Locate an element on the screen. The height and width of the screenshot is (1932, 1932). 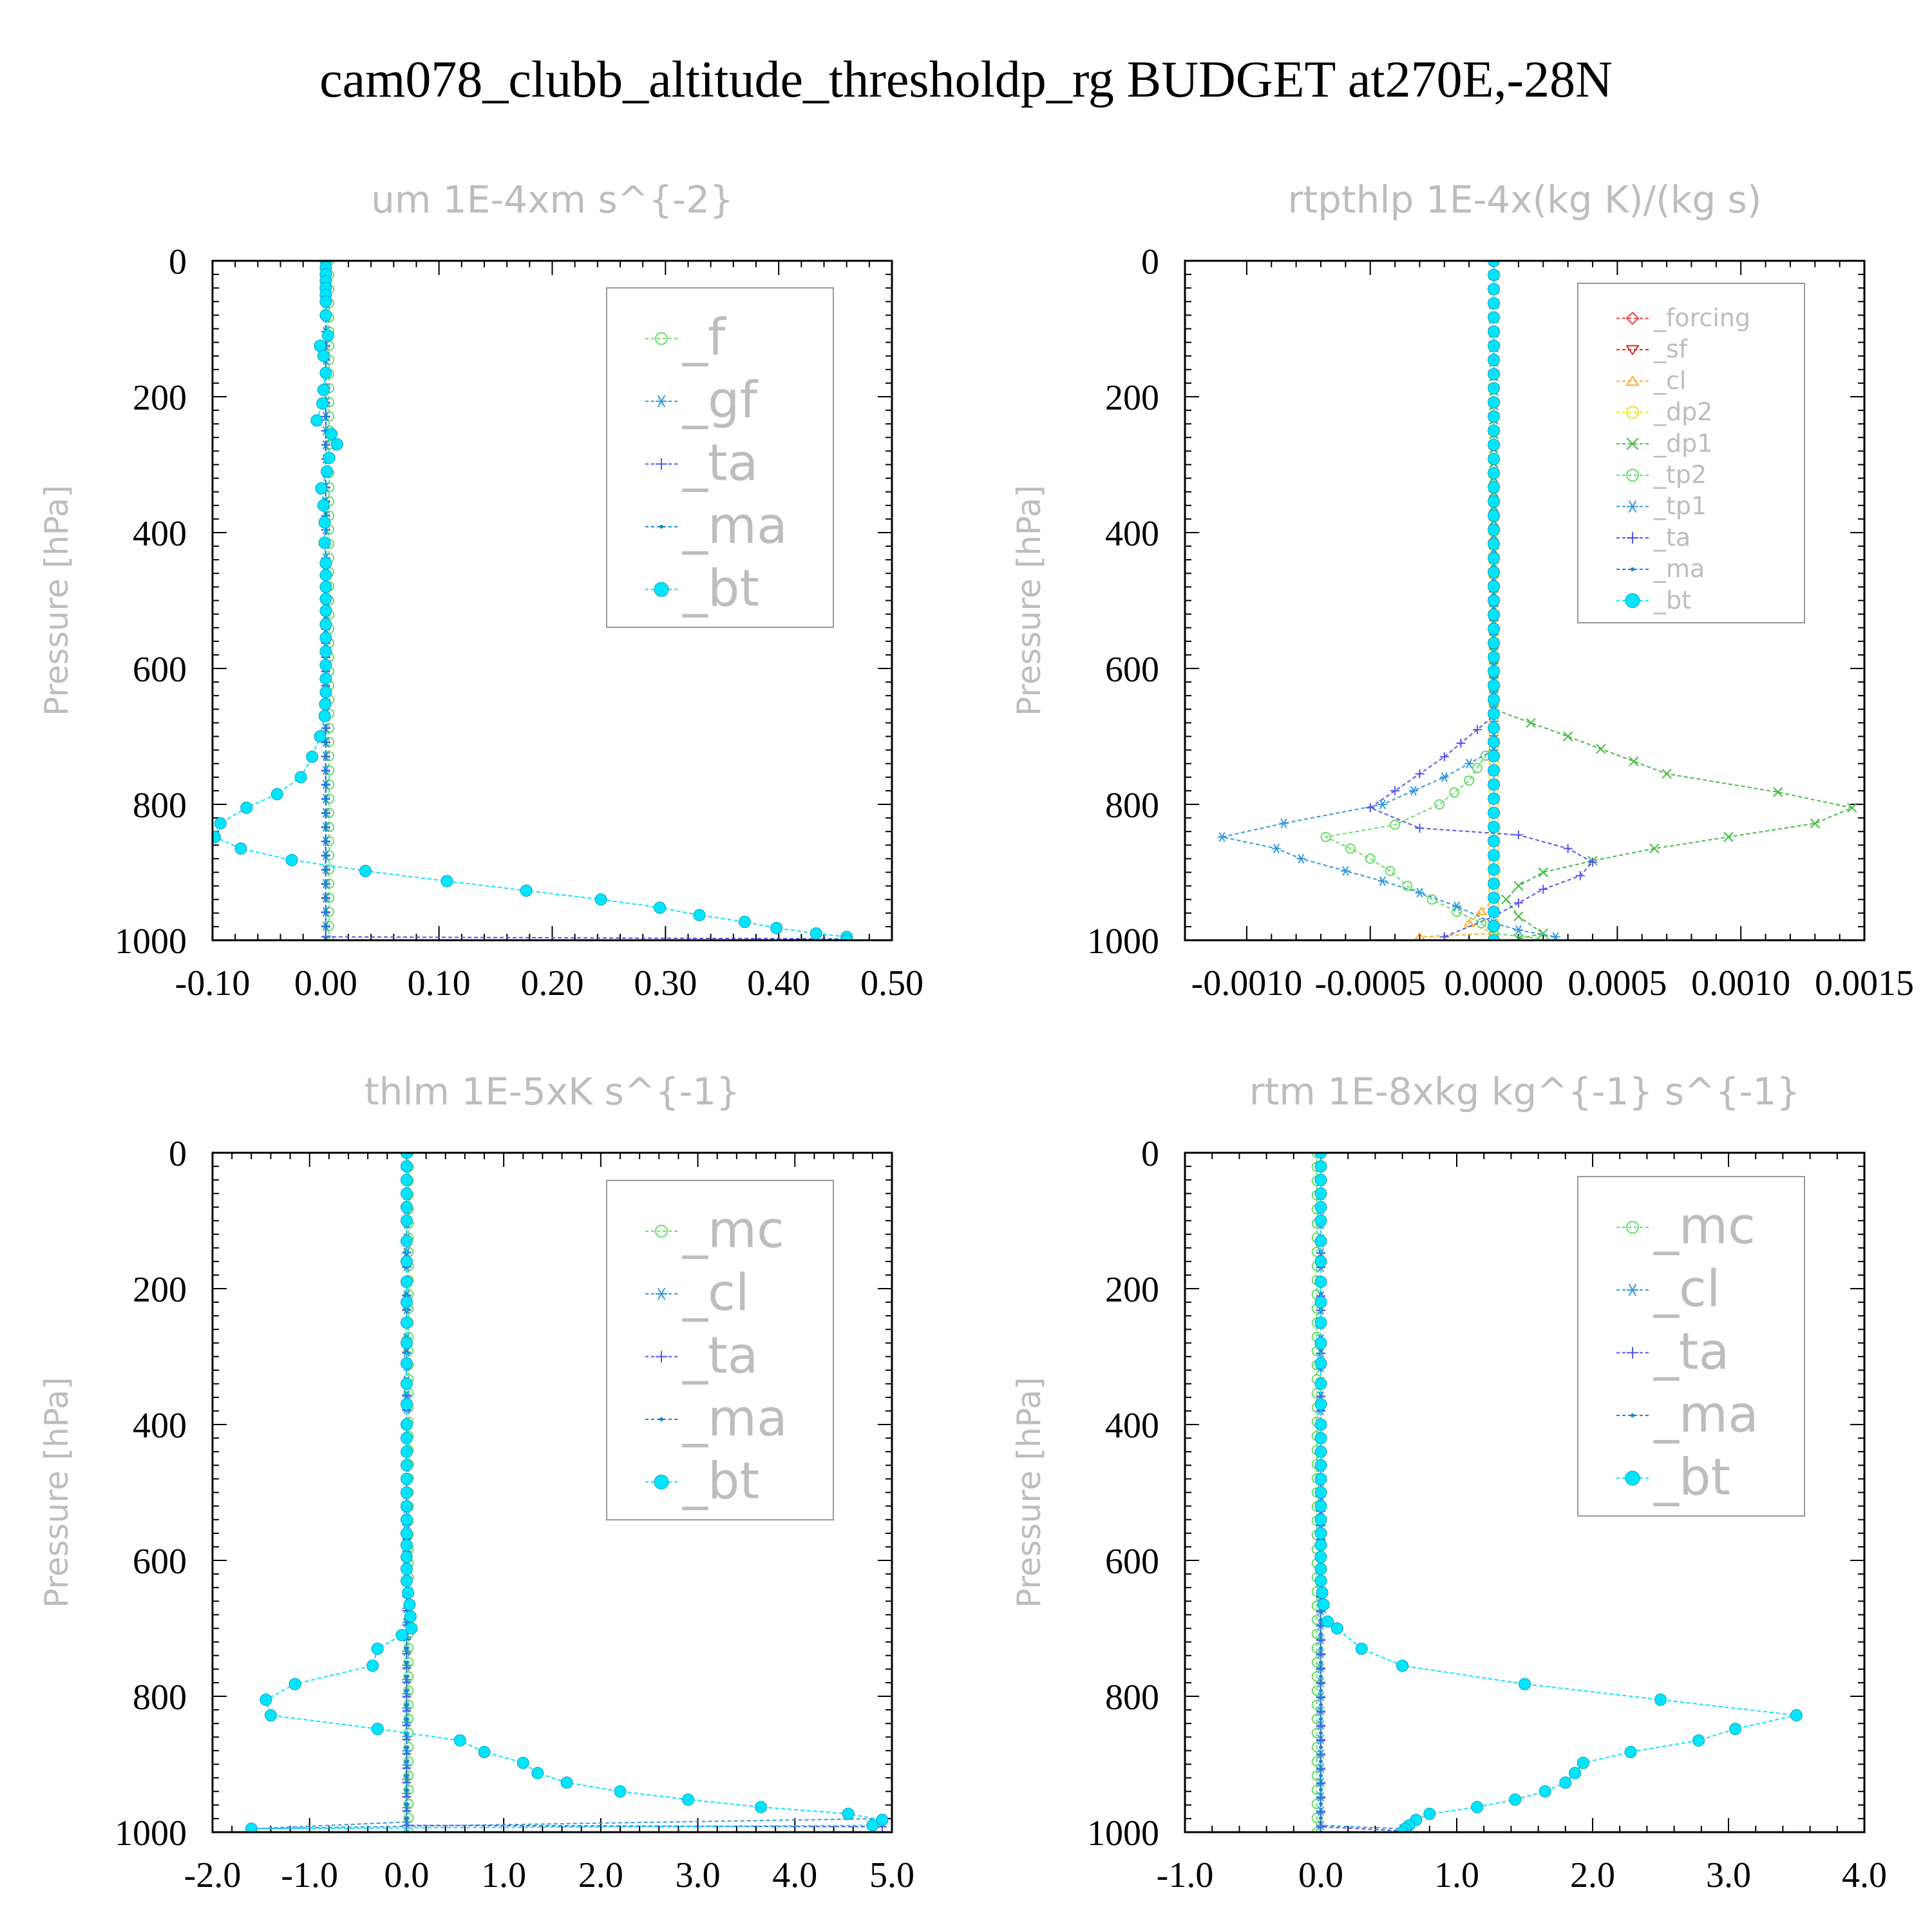
x-tick-label: 3.0 is located at coordinates (698, 1875).